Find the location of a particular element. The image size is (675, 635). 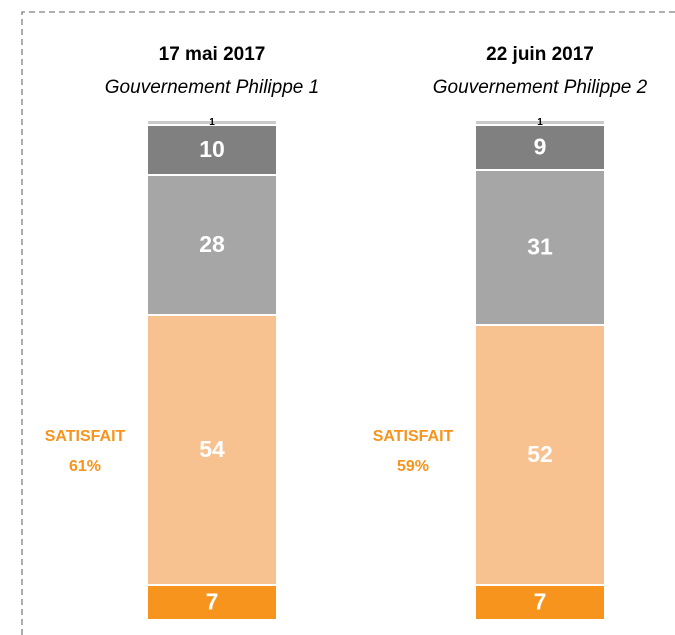

category-label: 17 mai 2017 is located at coordinates (212, 54).